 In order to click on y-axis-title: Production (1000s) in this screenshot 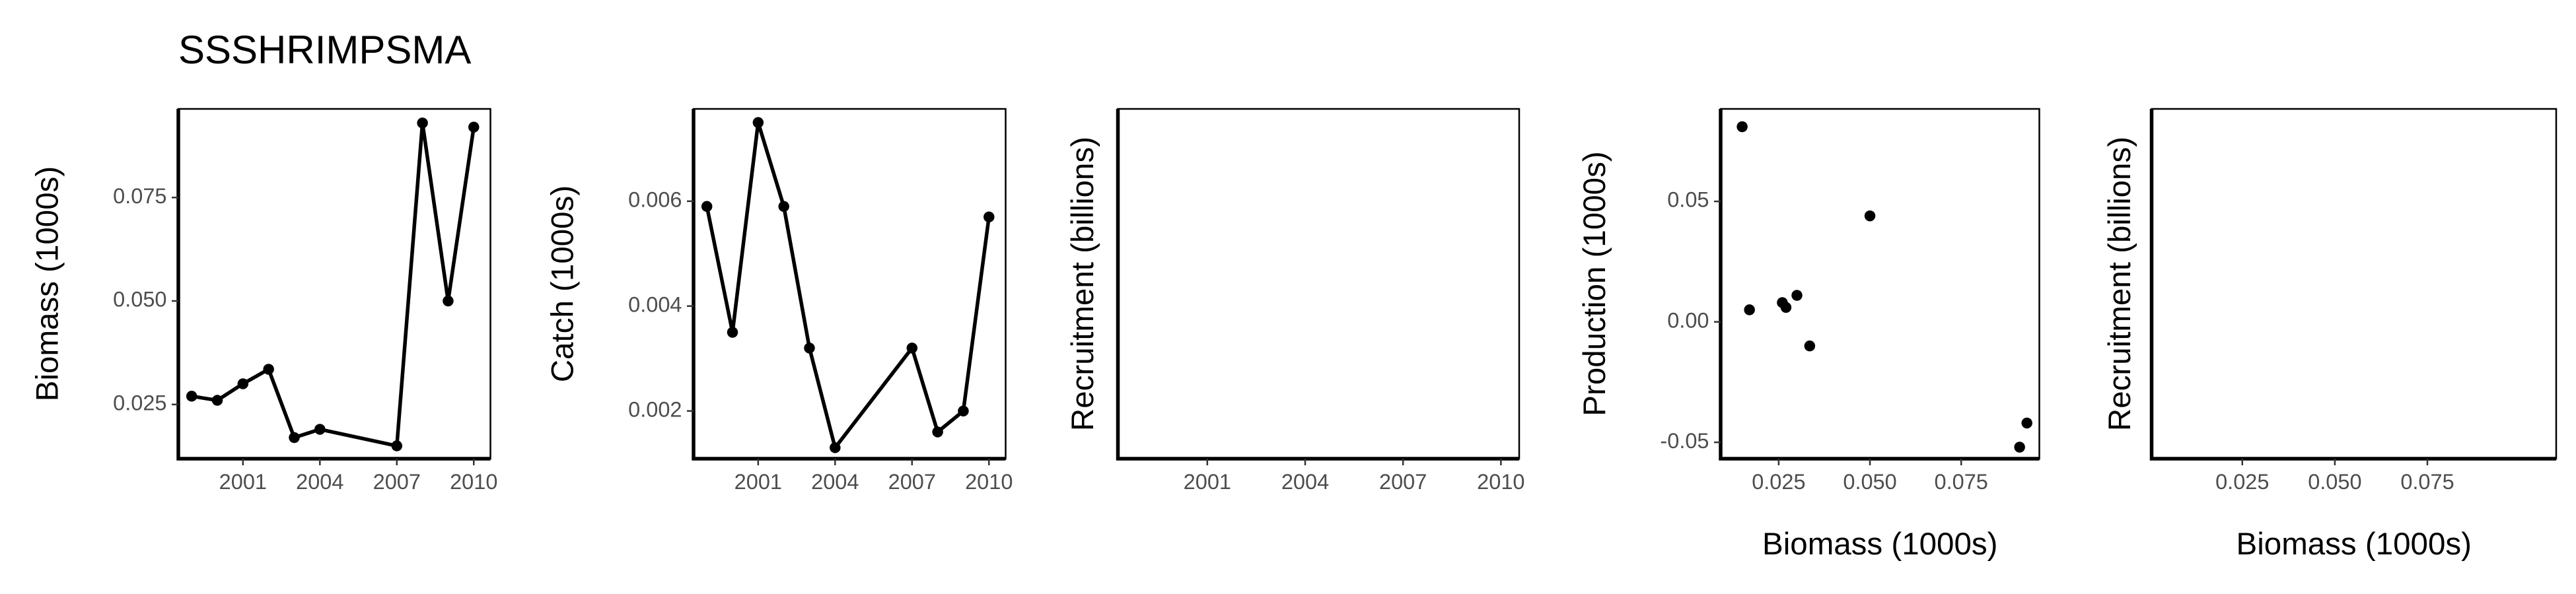, I will do `click(1595, 283)`.